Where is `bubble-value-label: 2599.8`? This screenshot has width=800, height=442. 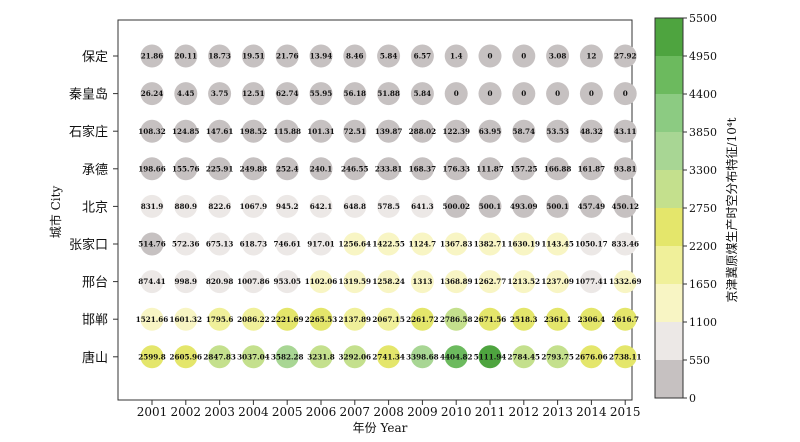 bubble-value-label: 2599.8 is located at coordinates (152, 356).